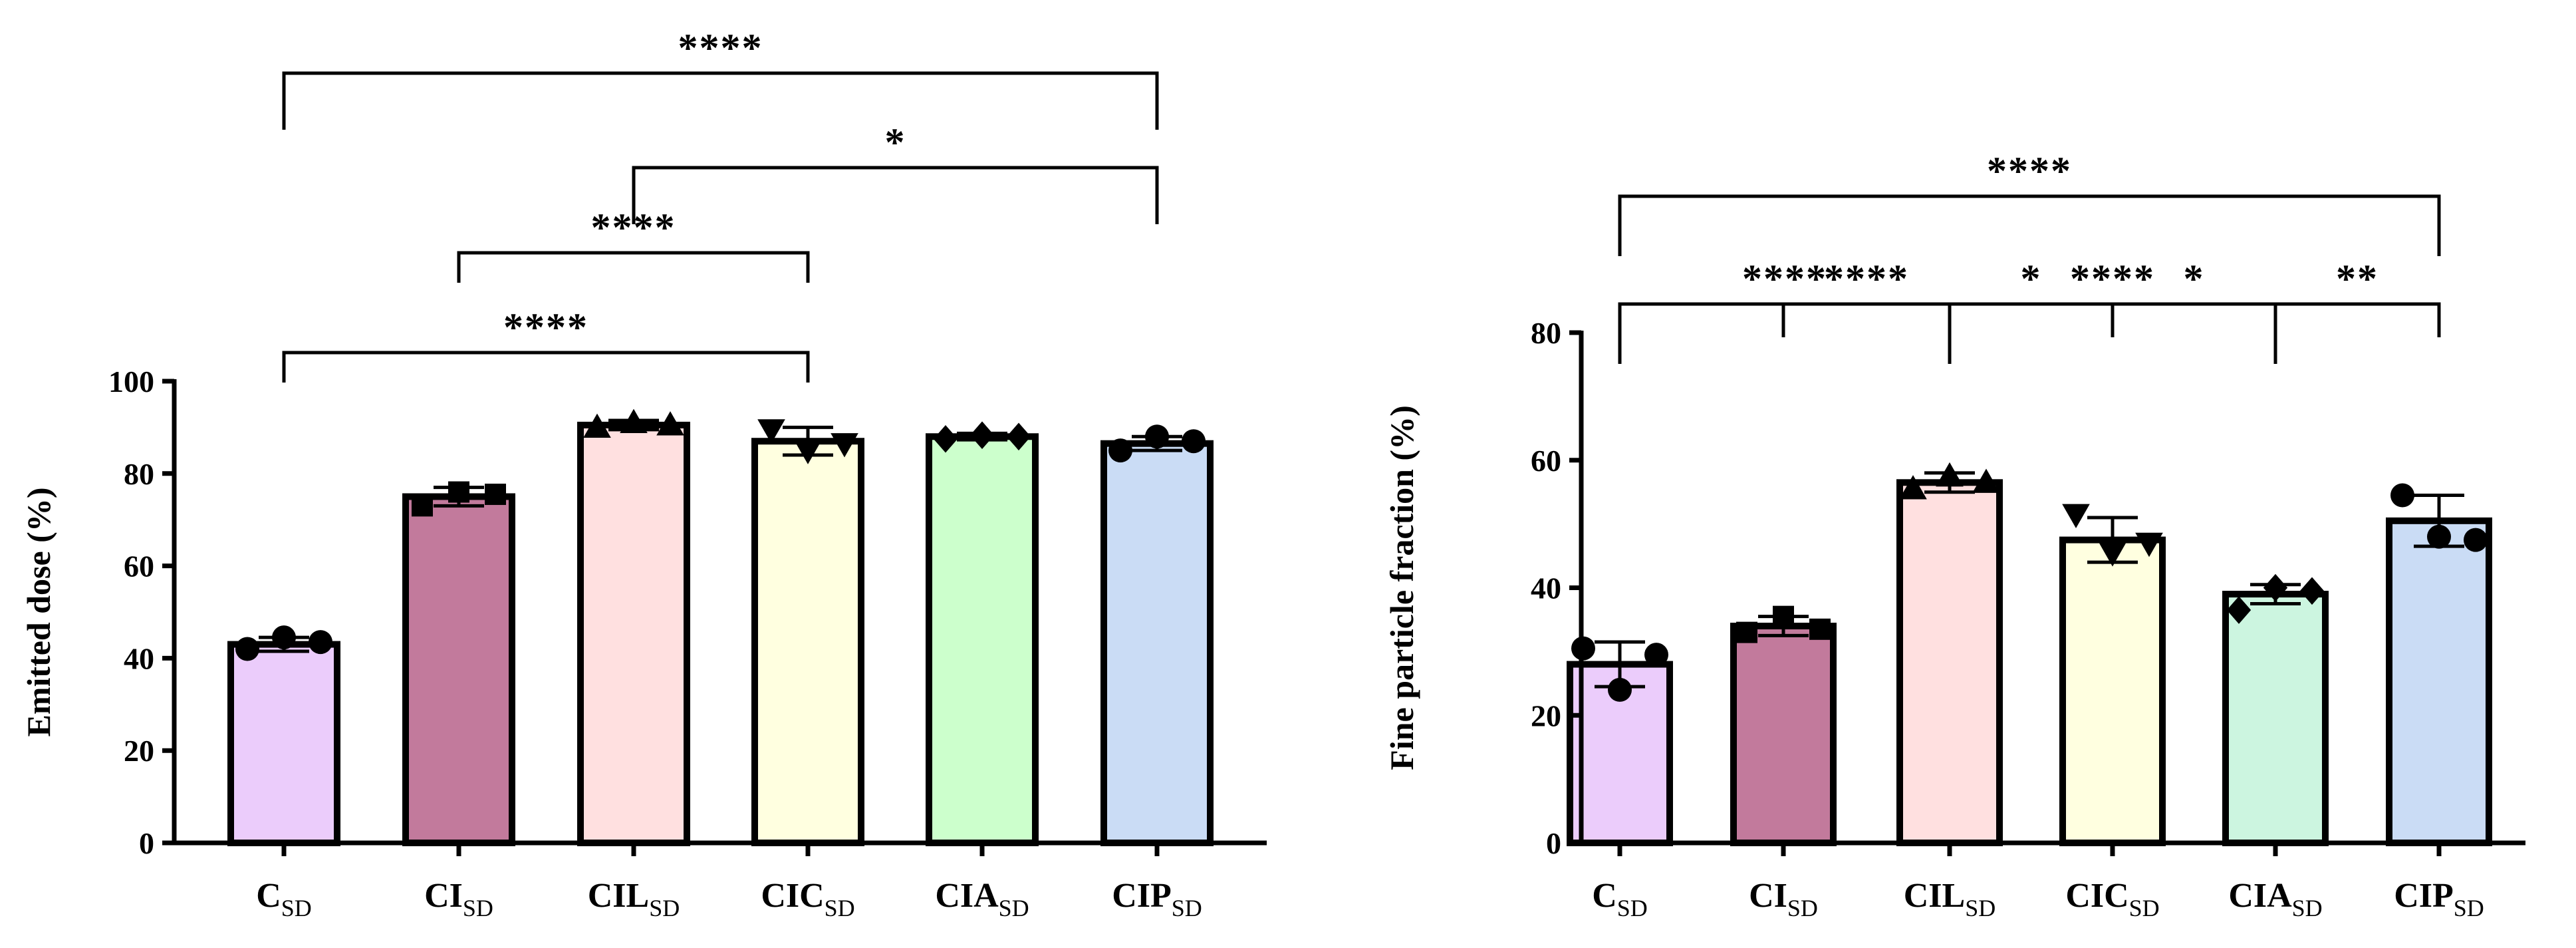 This screenshot has width=2576, height=948. Describe the element at coordinates (1546, 333) in the screenshot. I see `fine-particle-fraction-y-tick-label-4: 80` at that location.